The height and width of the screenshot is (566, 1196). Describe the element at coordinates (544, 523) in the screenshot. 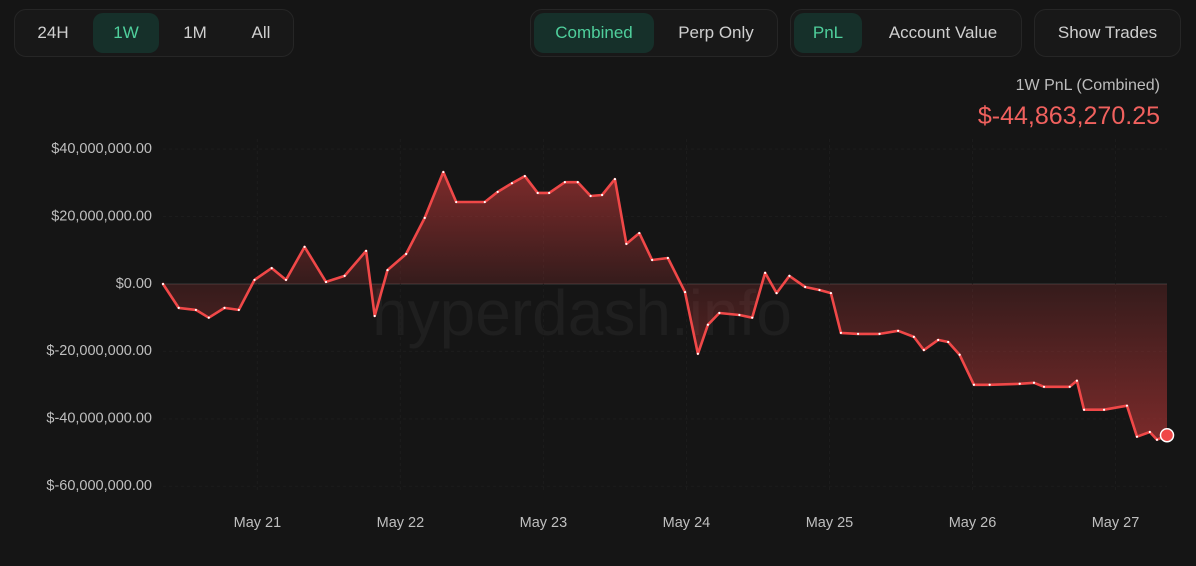

I see `x-tick-label: May 23` at that location.